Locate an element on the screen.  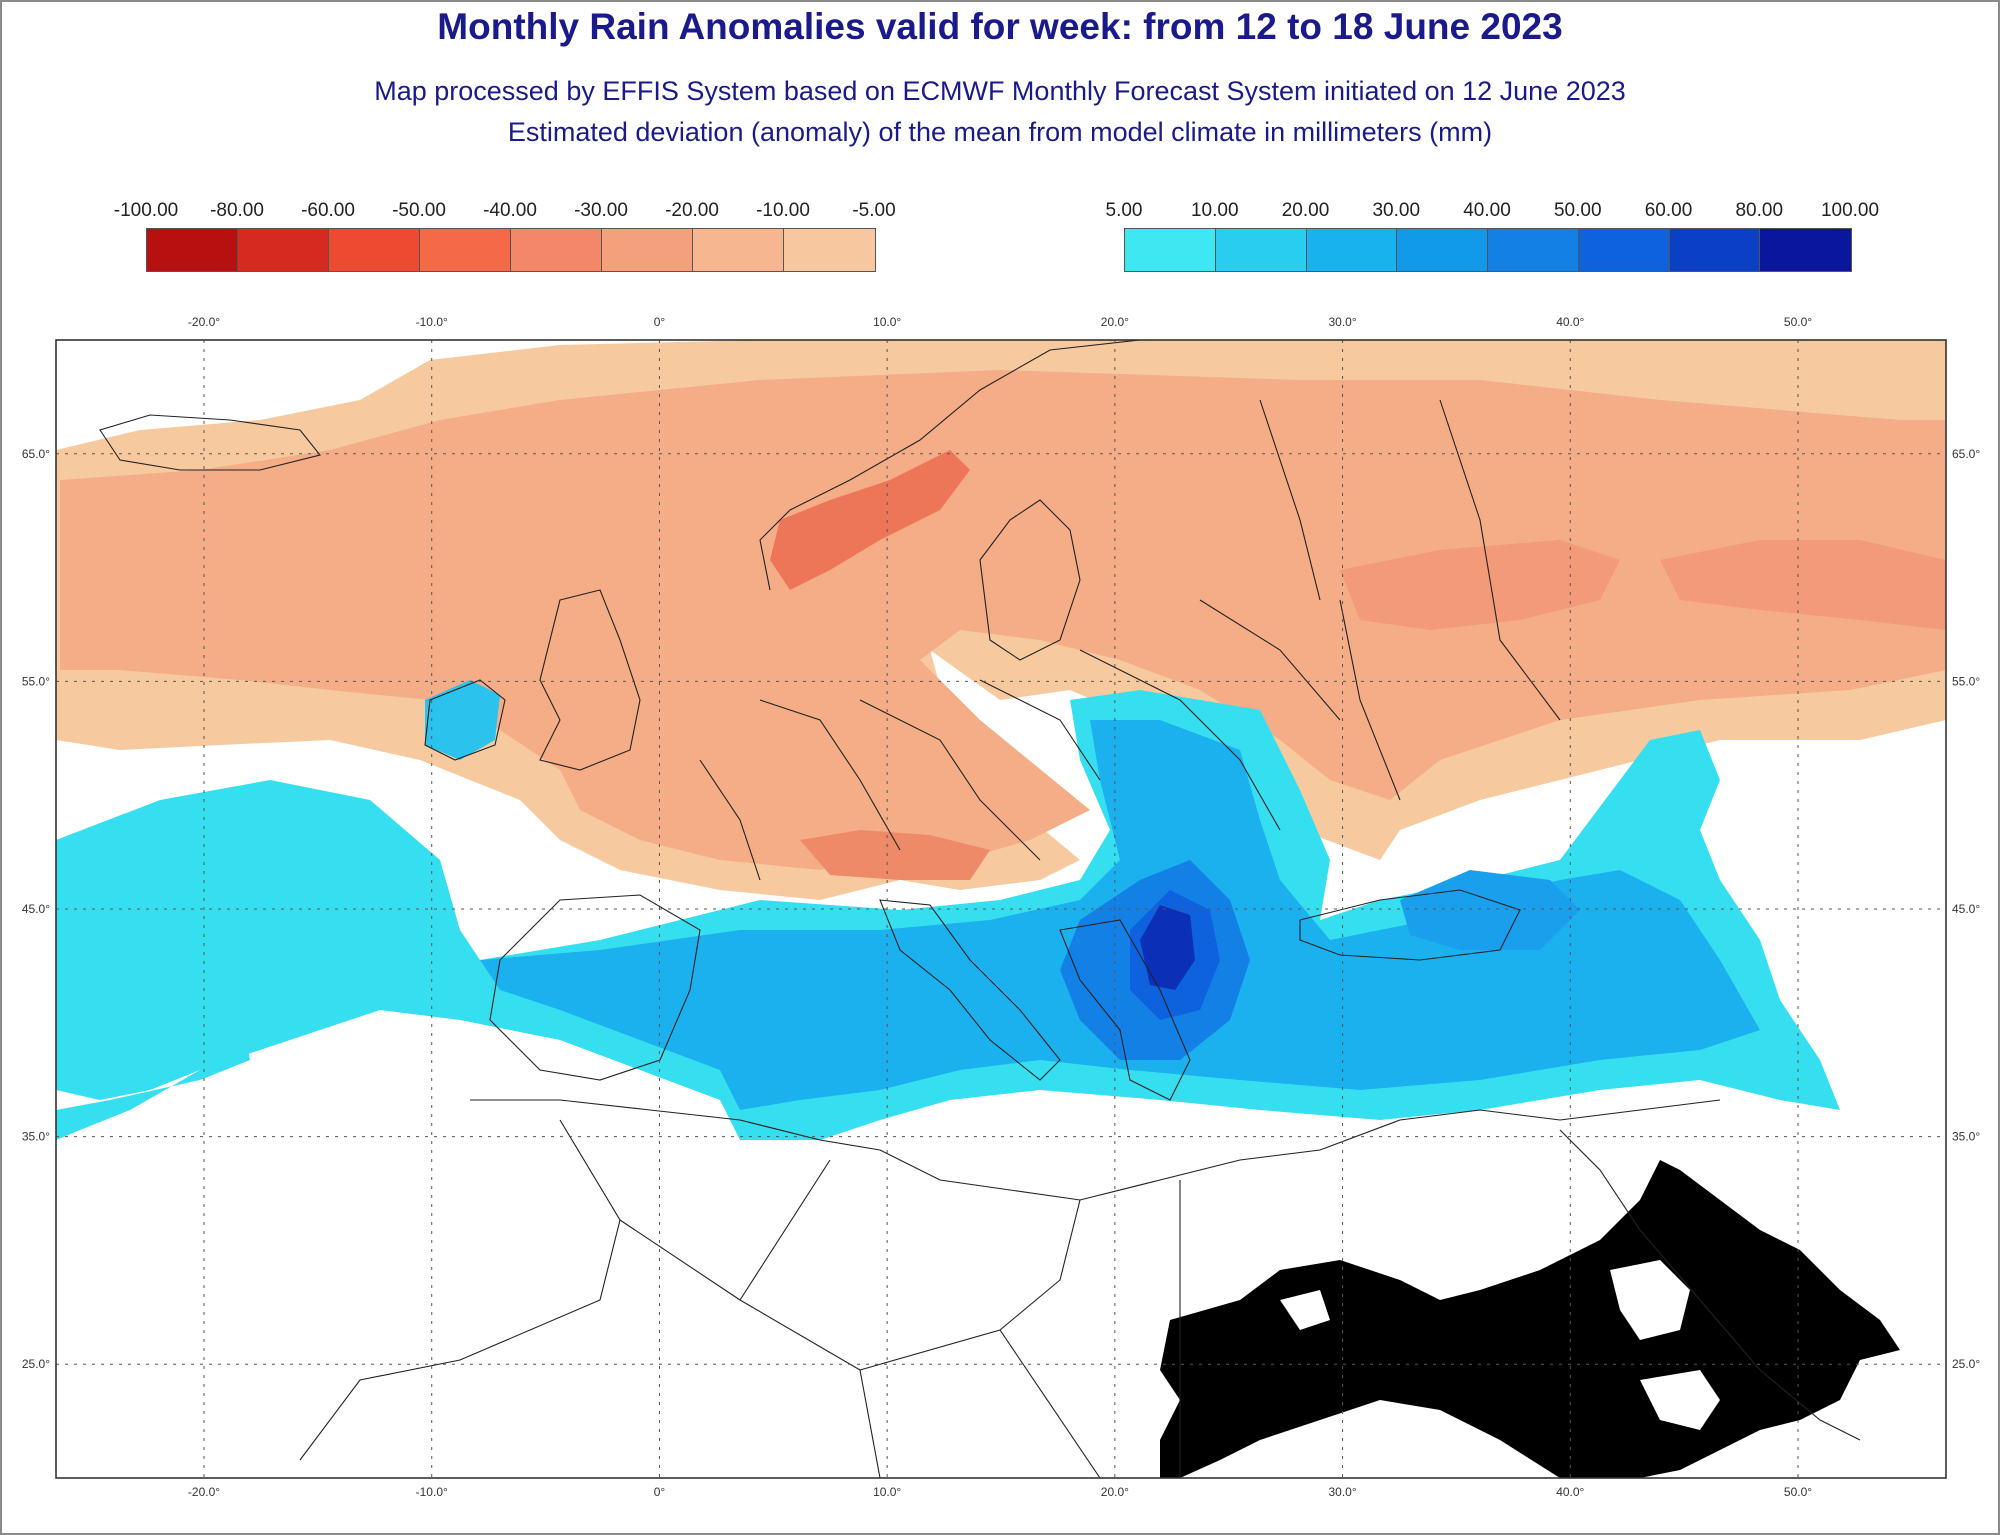
coastline-iceland is located at coordinates (210, 442).